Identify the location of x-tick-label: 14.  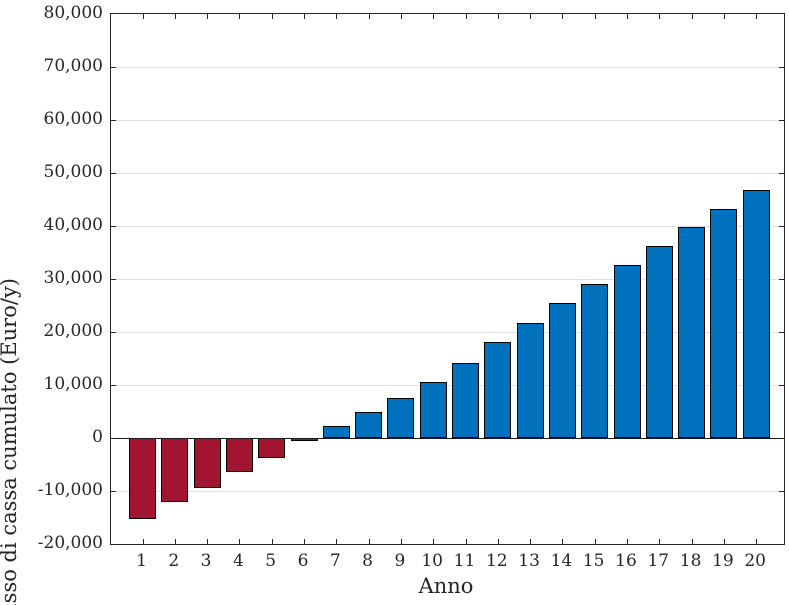
(561, 561).